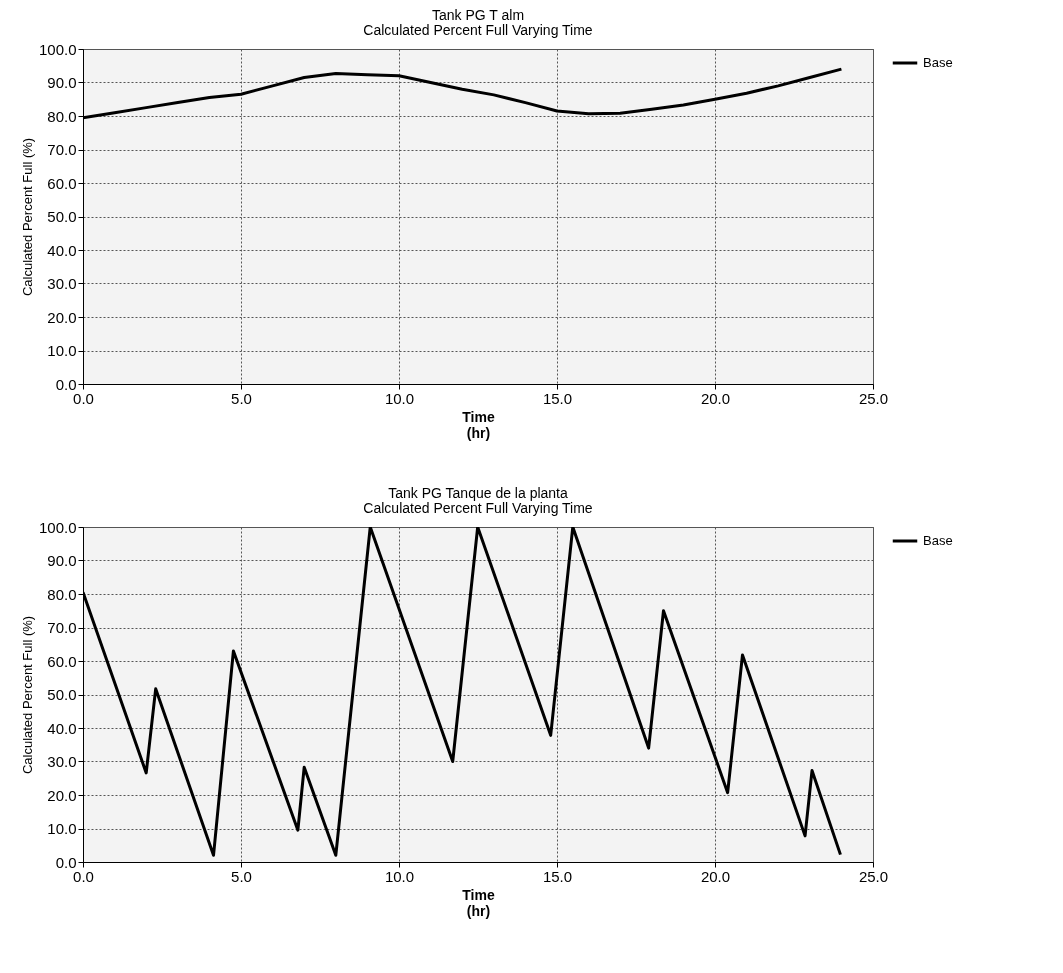 This screenshot has width=1063, height=973. I want to click on chart-title: Tank PG T alm, so click(478, 15).